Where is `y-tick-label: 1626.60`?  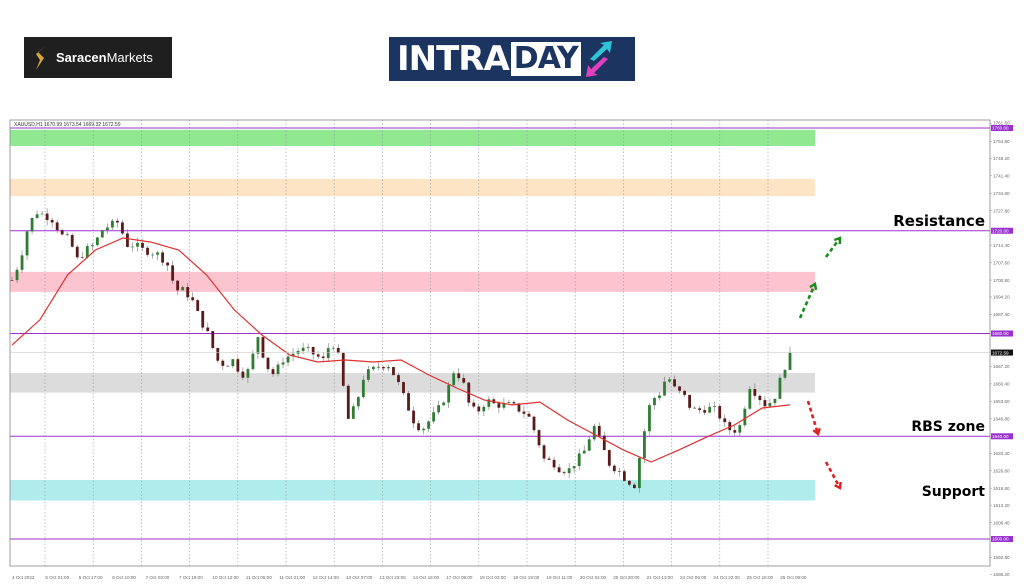 y-tick-label: 1626.60 is located at coordinates (1001, 470).